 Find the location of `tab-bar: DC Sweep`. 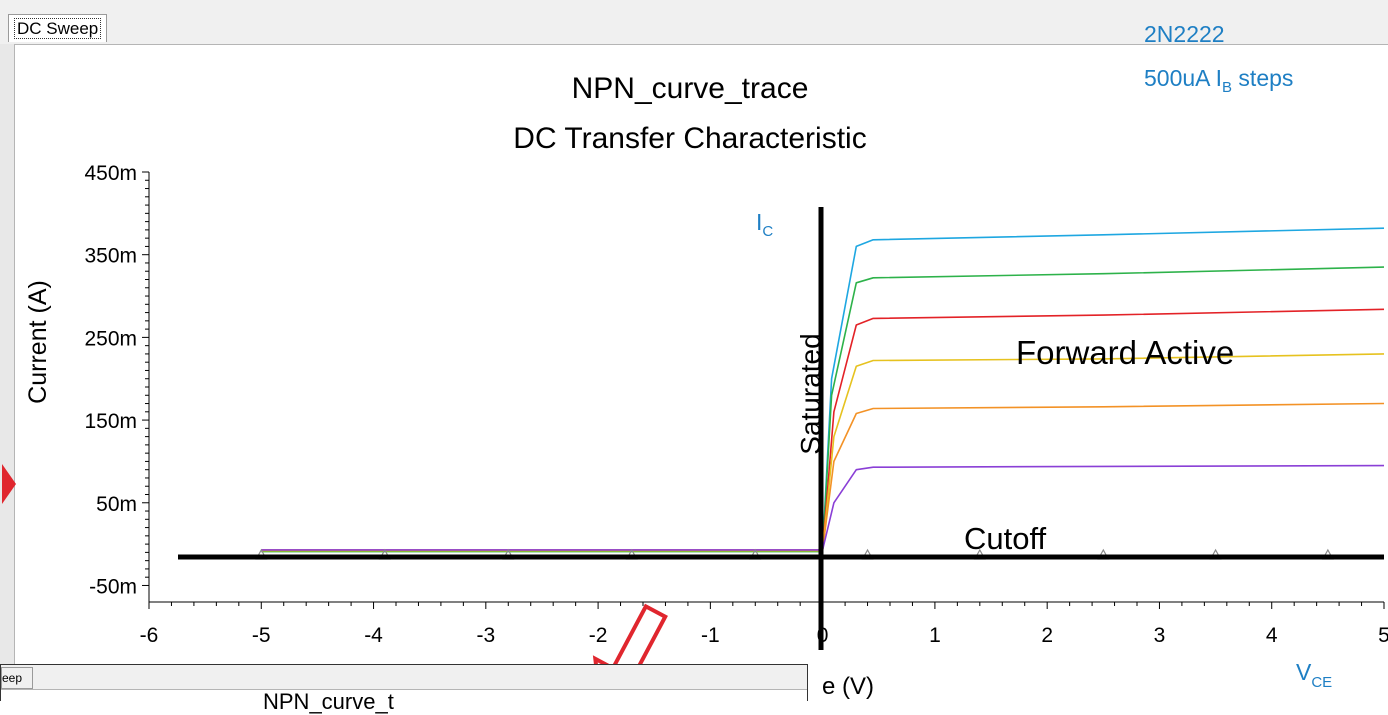

tab-bar: DC Sweep is located at coordinates (694, 22).